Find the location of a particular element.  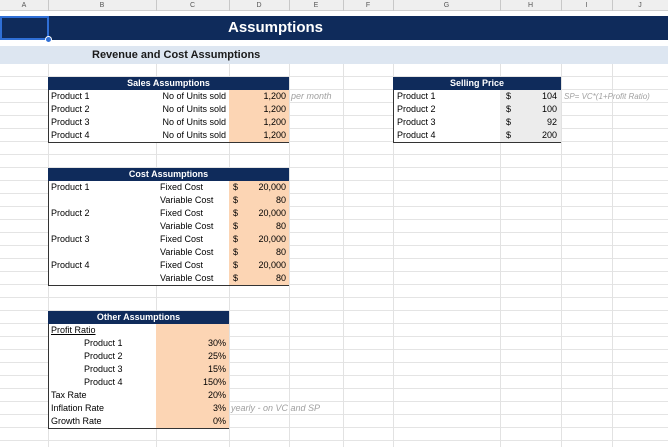

other-header-bg is located at coordinates (138, 317).